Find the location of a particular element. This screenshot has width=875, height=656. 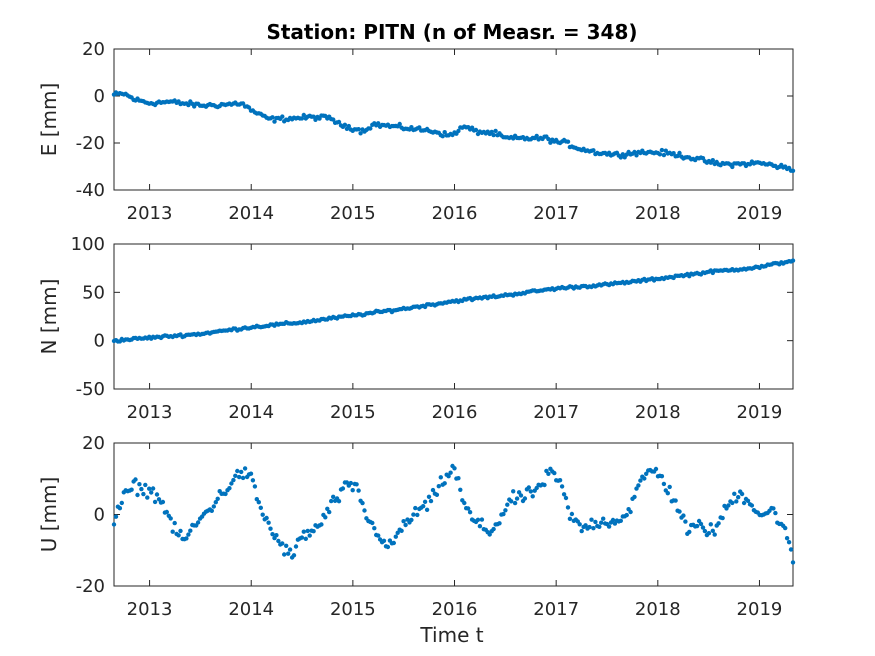

panel-u-x-tick-label: 2016 is located at coordinates (455, 609).